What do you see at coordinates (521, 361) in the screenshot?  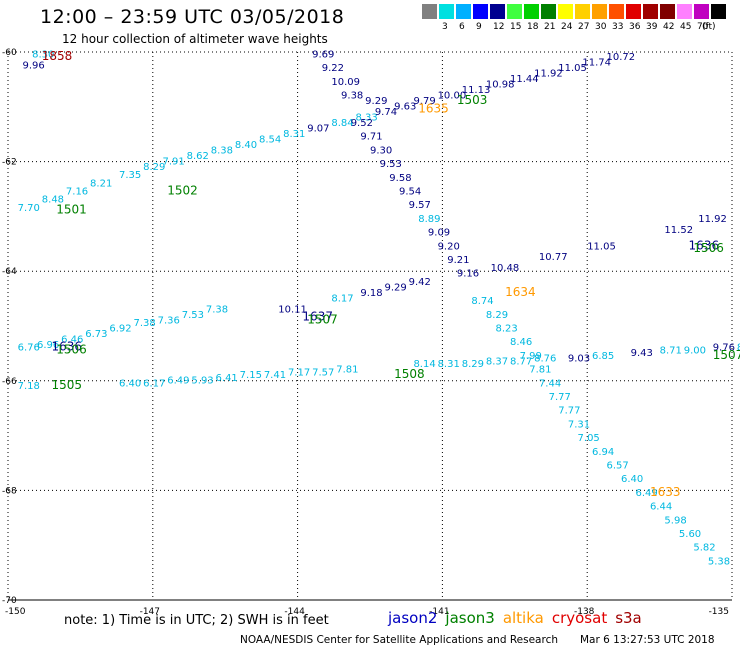 I see `wave-height-value: 8.77` at bounding box center [521, 361].